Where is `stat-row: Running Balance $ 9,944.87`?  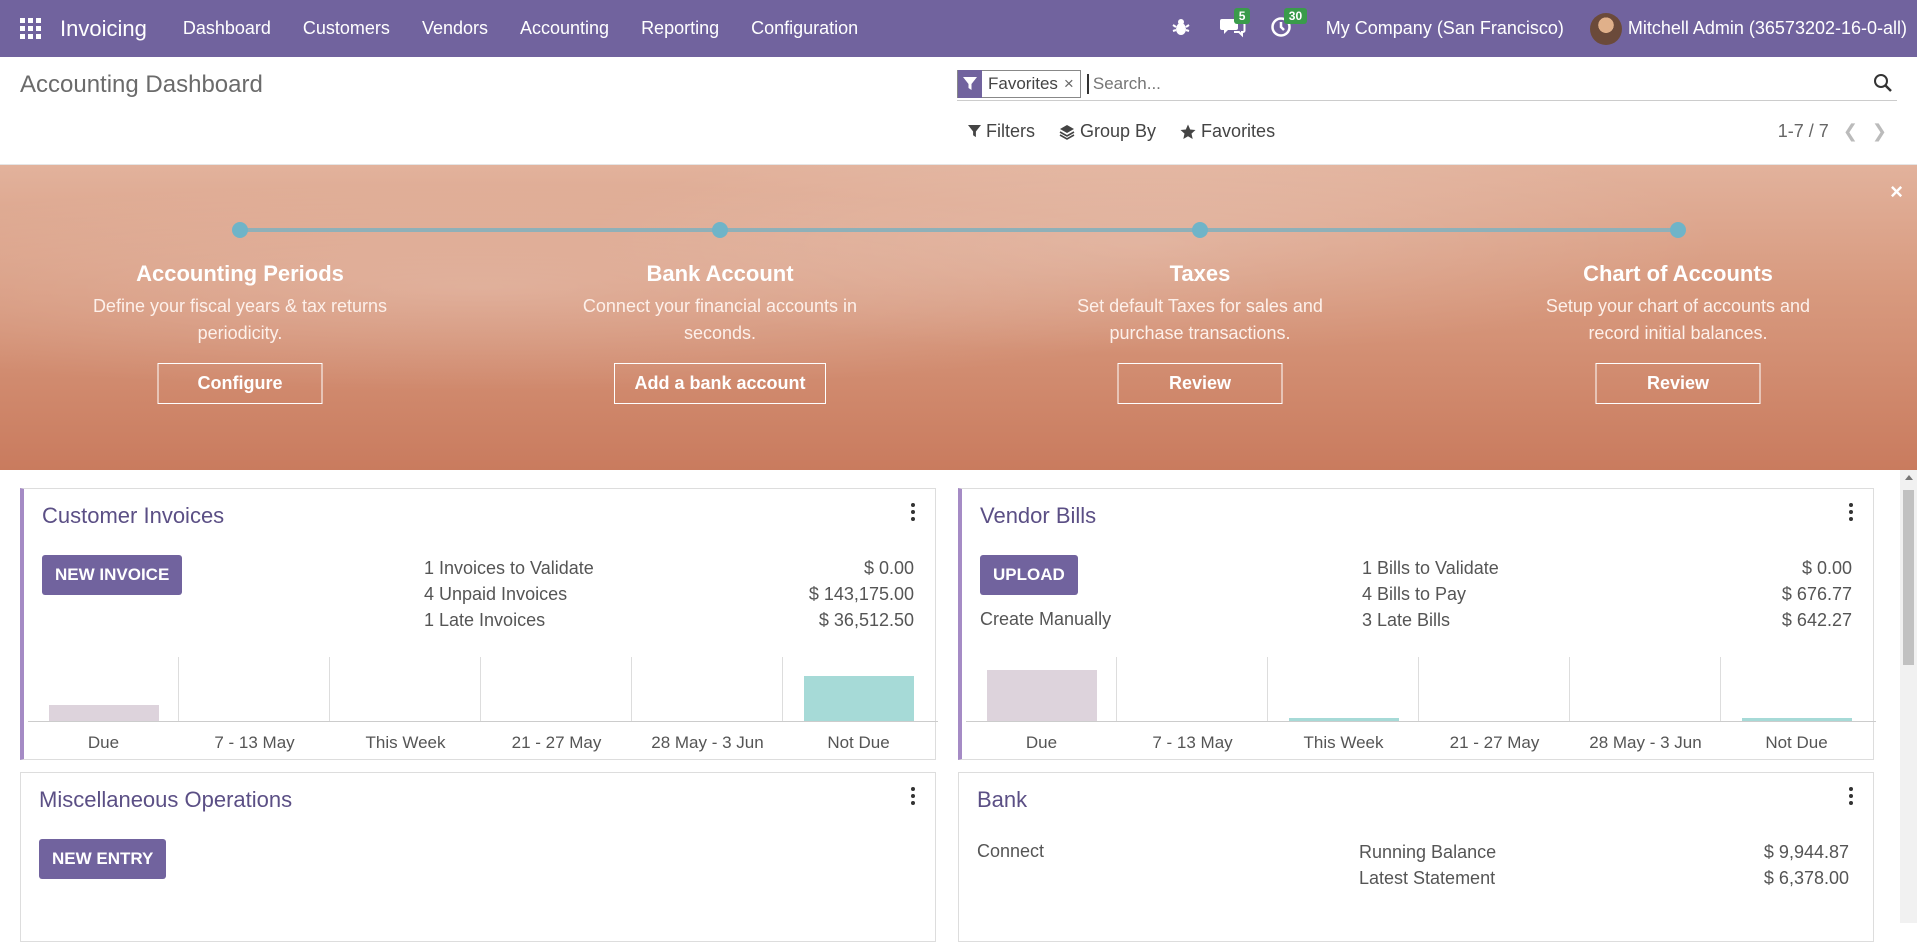
stat-row: Running Balance $ 9,944.87 is located at coordinates (1604, 852).